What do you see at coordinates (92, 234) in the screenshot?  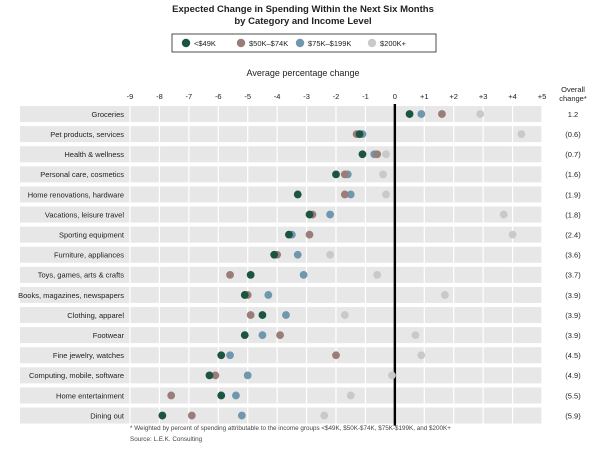 I see `category-label: Sporting equipment` at bounding box center [92, 234].